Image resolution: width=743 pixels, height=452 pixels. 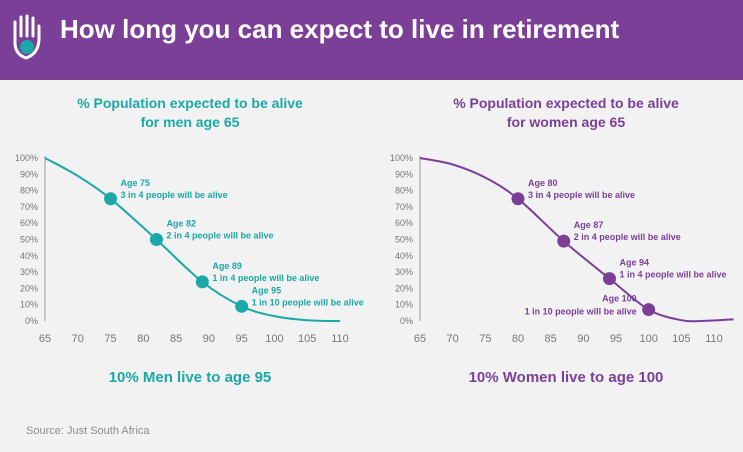 I want to click on women-point-label-age: Age 87, so click(x=589, y=225).